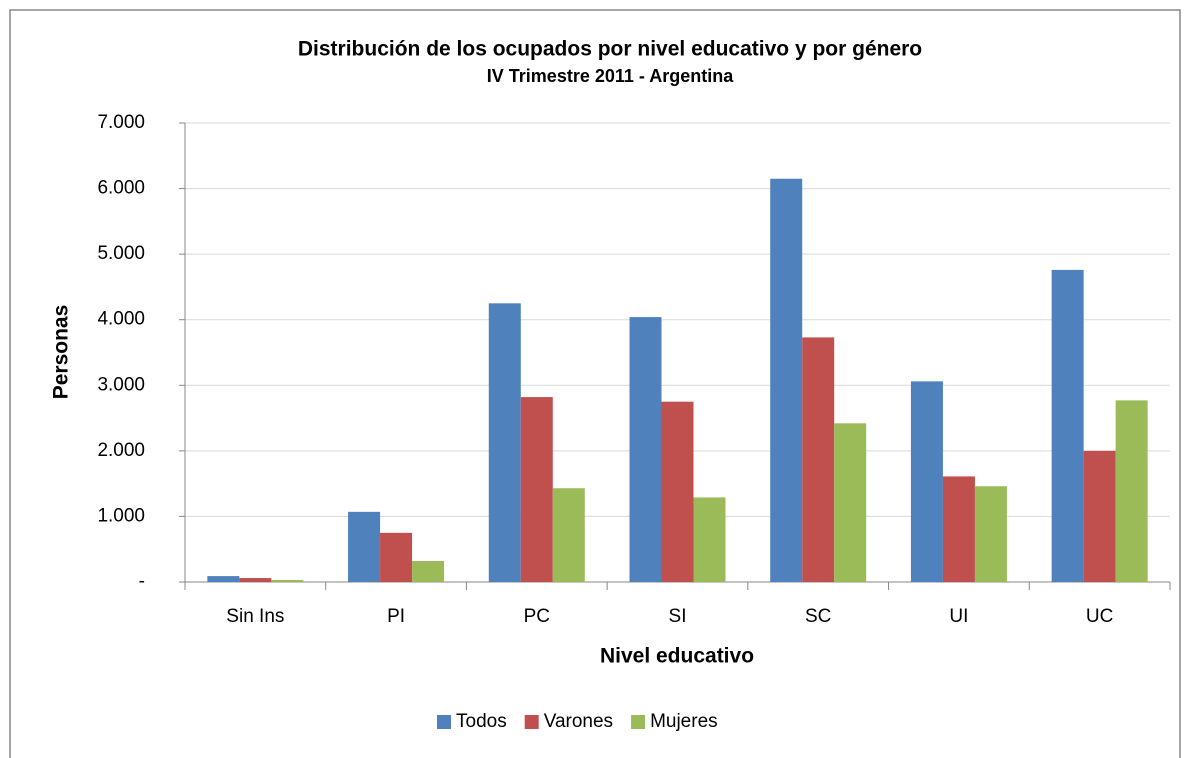 Image resolution: width=1189 pixels, height=758 pixels. What do you see at coordinates (578, 721) in the screenshot?
I see `legend-label: Varones` at bounding box center [578, 721].